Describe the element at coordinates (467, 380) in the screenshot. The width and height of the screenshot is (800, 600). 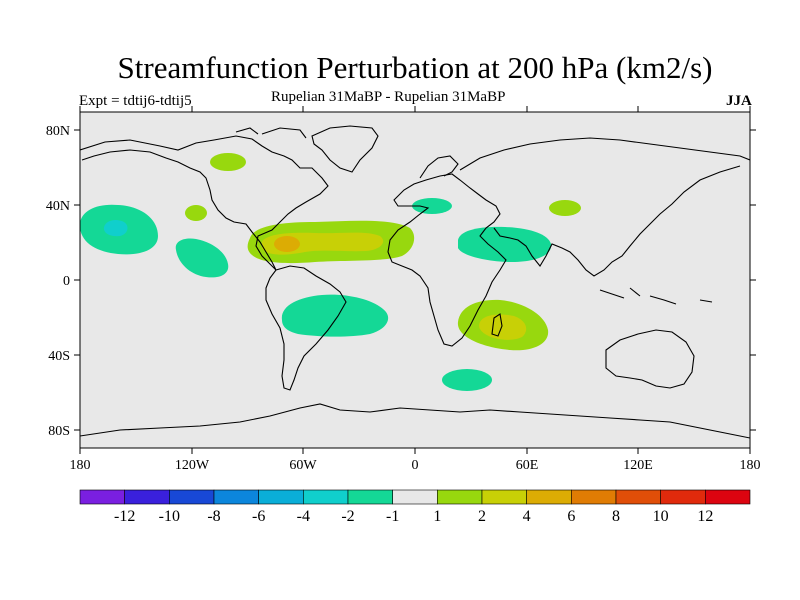
I see `anomaly-southern-ocean-low` at that location.